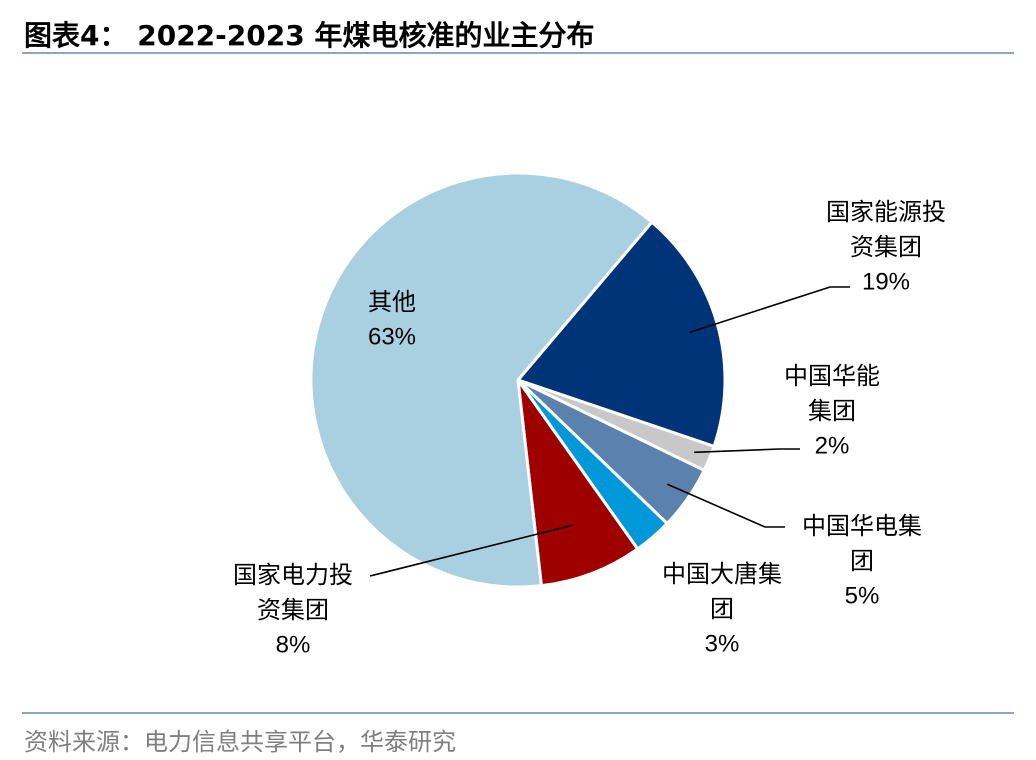 The width and height of the screenshot is (1036, 760). I want to click on slice-name-label: 国家能源投, so click(886, 212).